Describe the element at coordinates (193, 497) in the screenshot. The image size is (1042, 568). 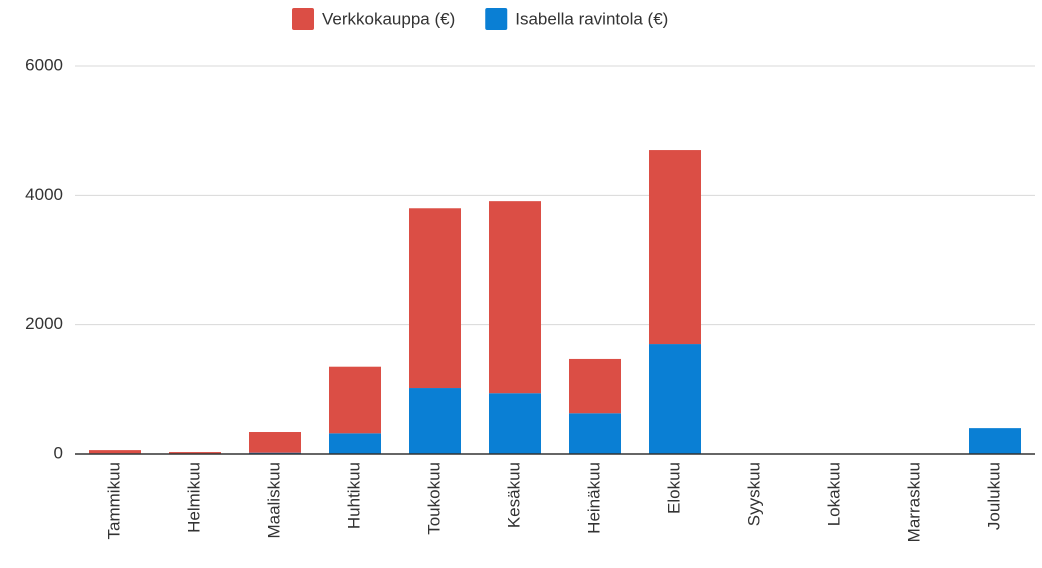
I see `x-tick-label: Helmikuu` at that location.